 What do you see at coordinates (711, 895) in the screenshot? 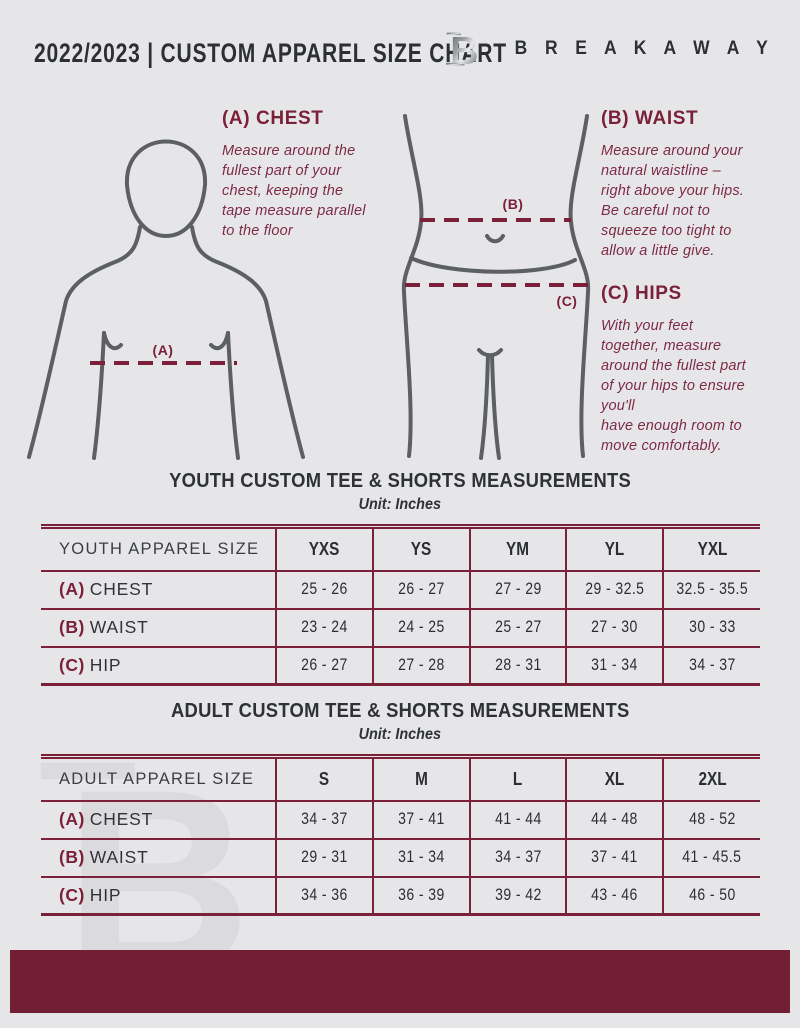
I see `measurement-value-cell: 46 - 50` at bounding box center [711, 895].